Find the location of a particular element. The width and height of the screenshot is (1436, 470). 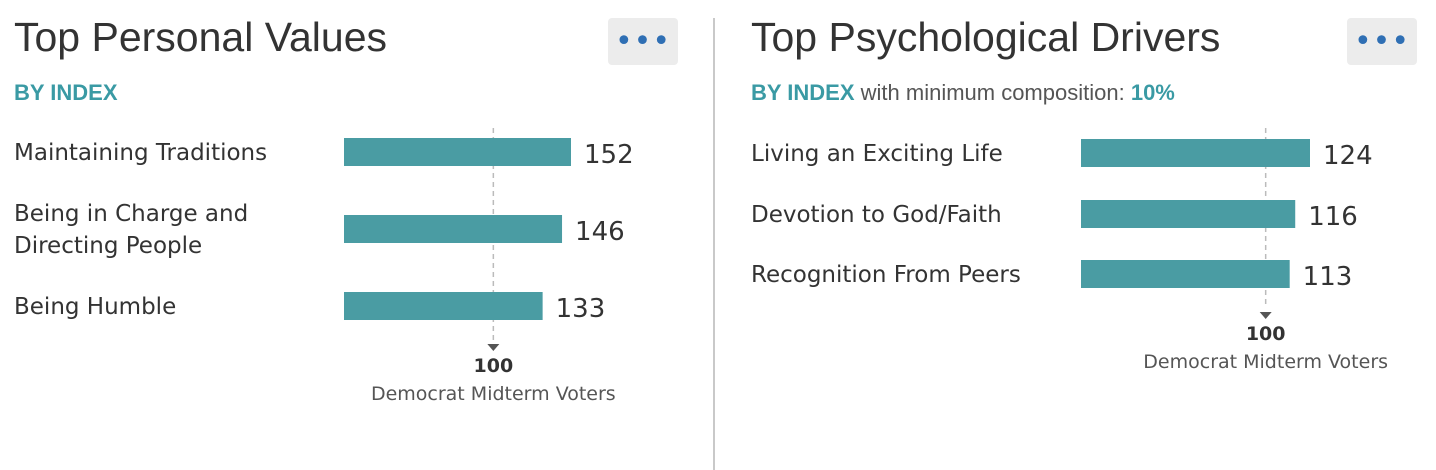

category-label: Being Humble is located at coordinates (95, 307).